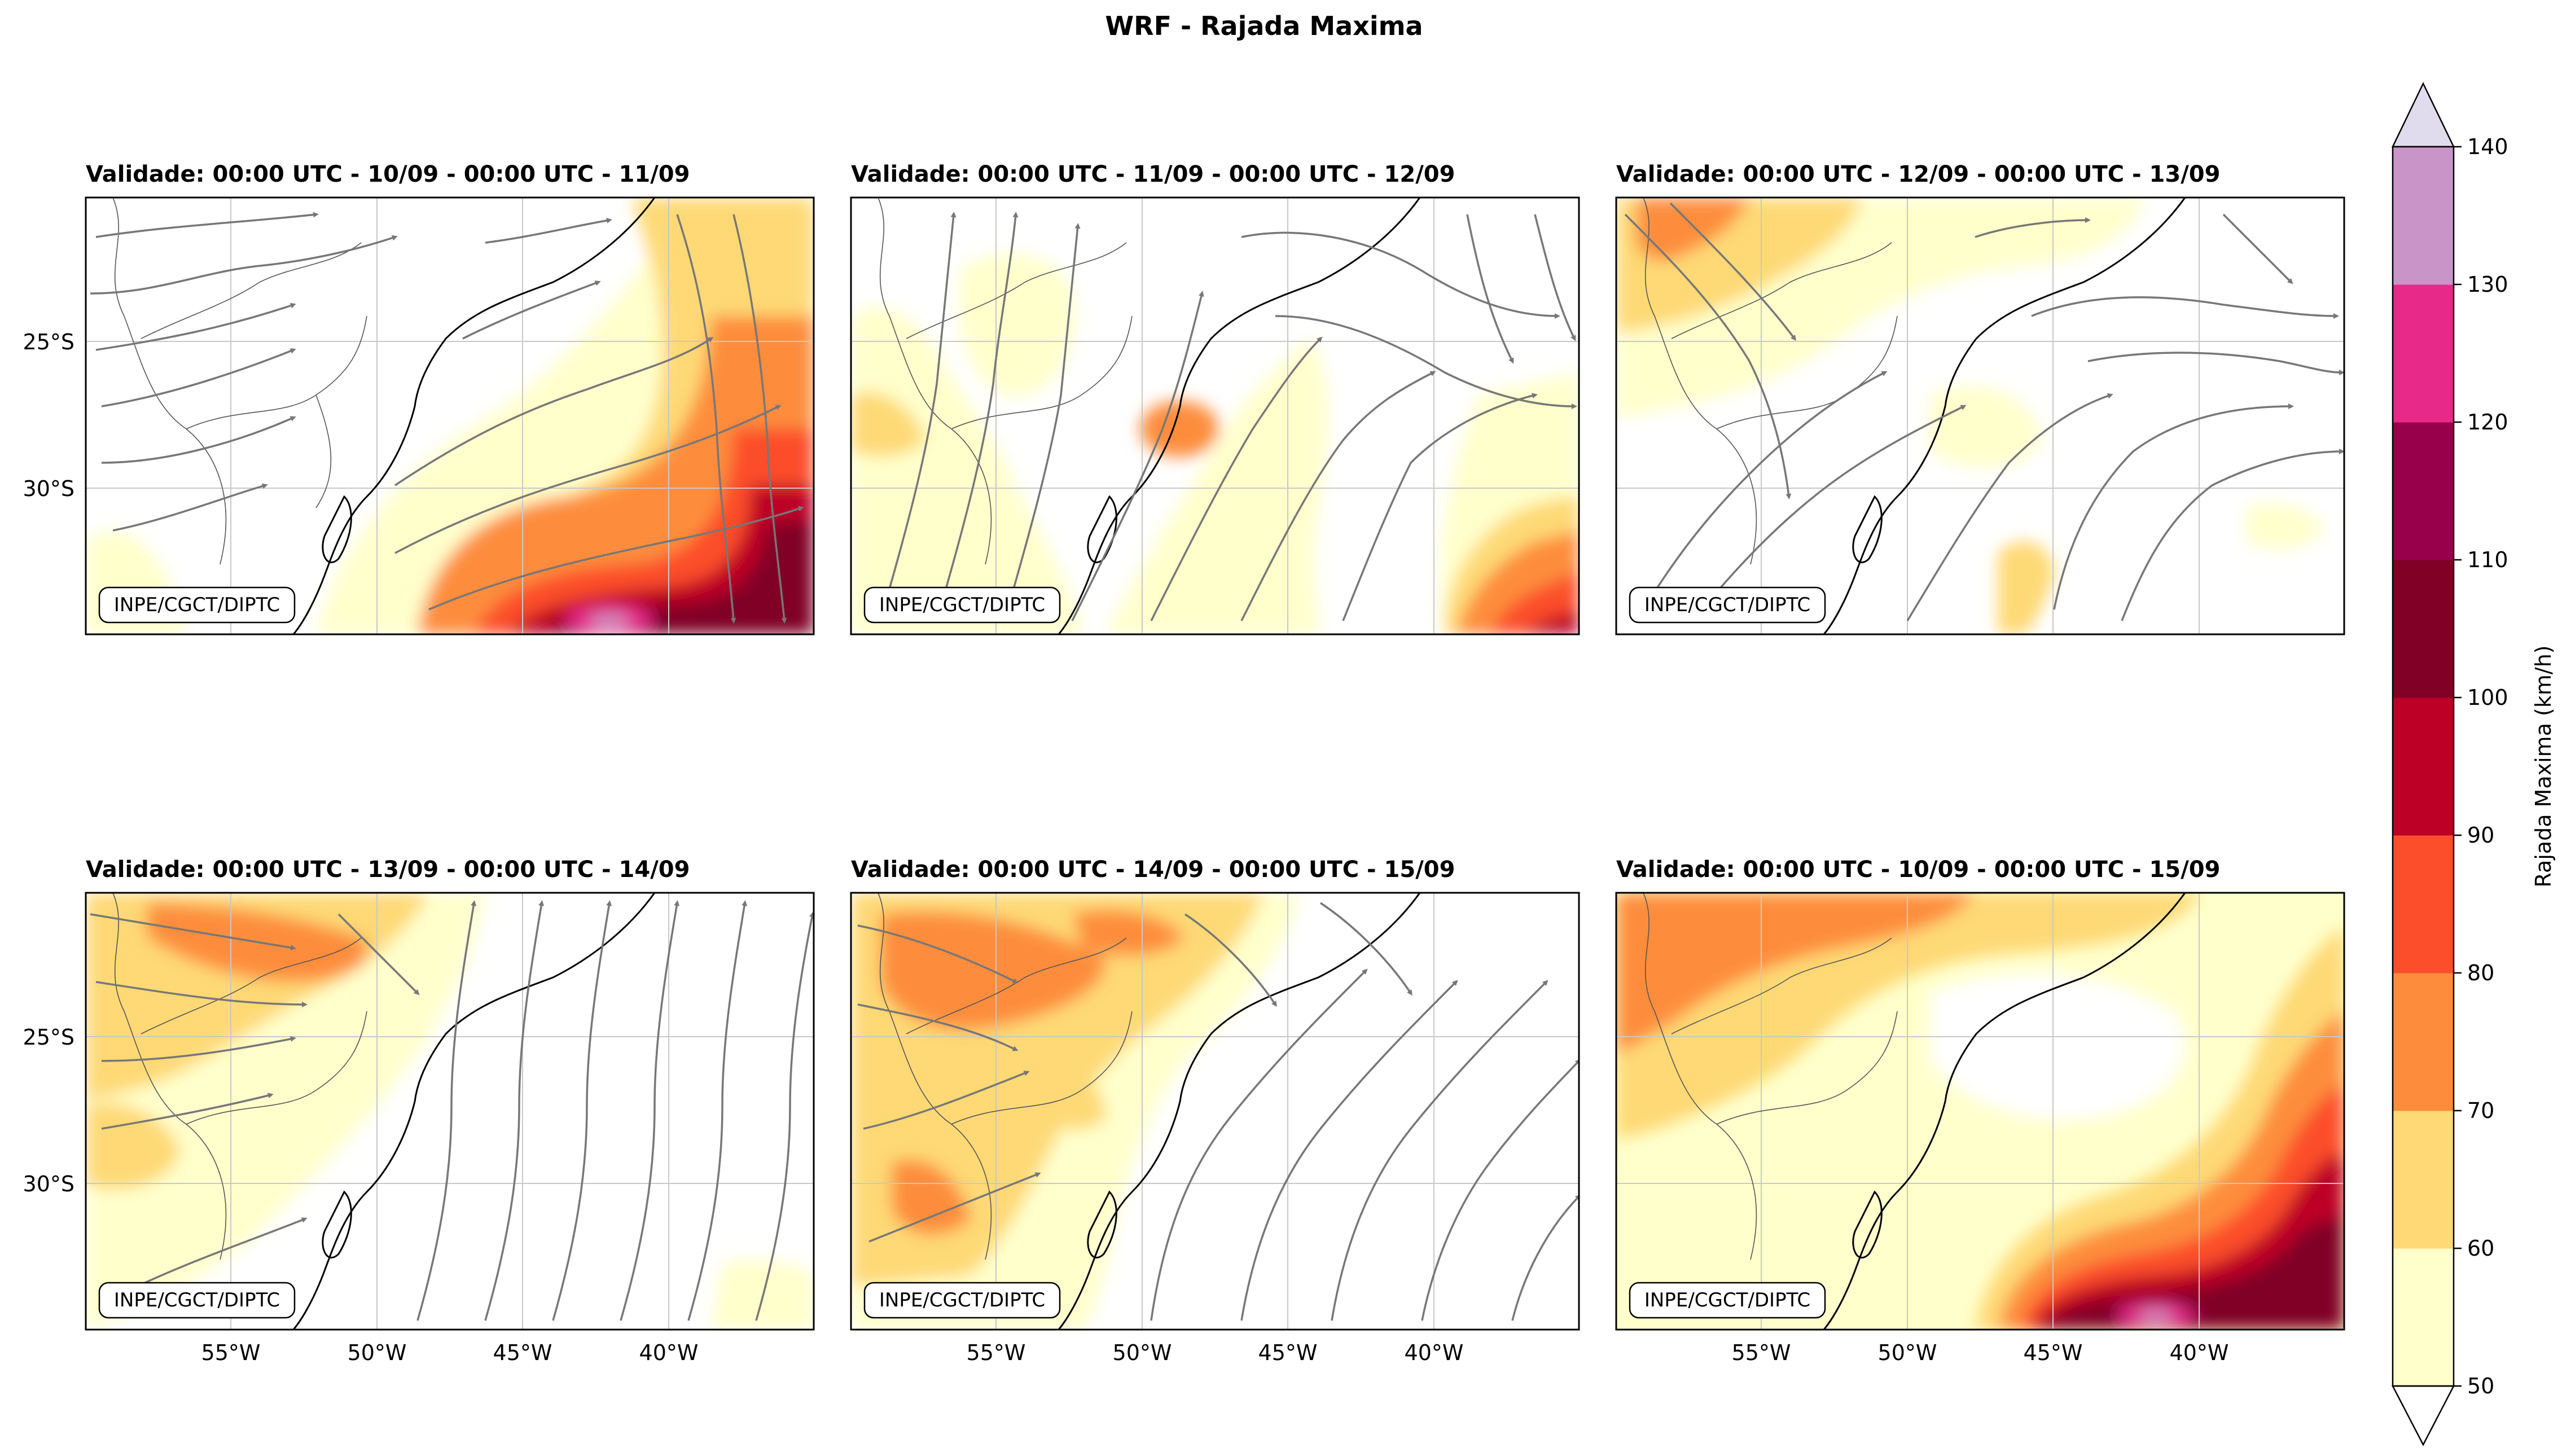  What do you see at coordinates (2487, 146) in the screenshot?
I see `colorbar-tick-label: 140` at bounding box center [2487, 146].